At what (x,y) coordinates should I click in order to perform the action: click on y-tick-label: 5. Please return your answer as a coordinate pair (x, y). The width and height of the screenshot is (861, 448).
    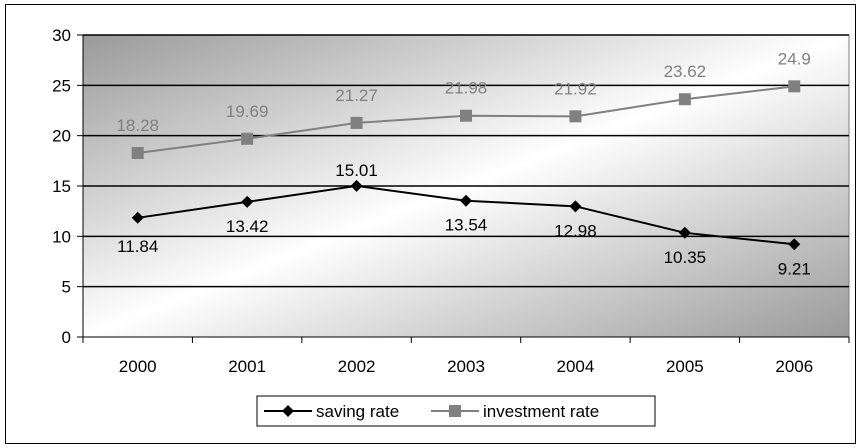
    Looking at the image, I should click on (66, 287).